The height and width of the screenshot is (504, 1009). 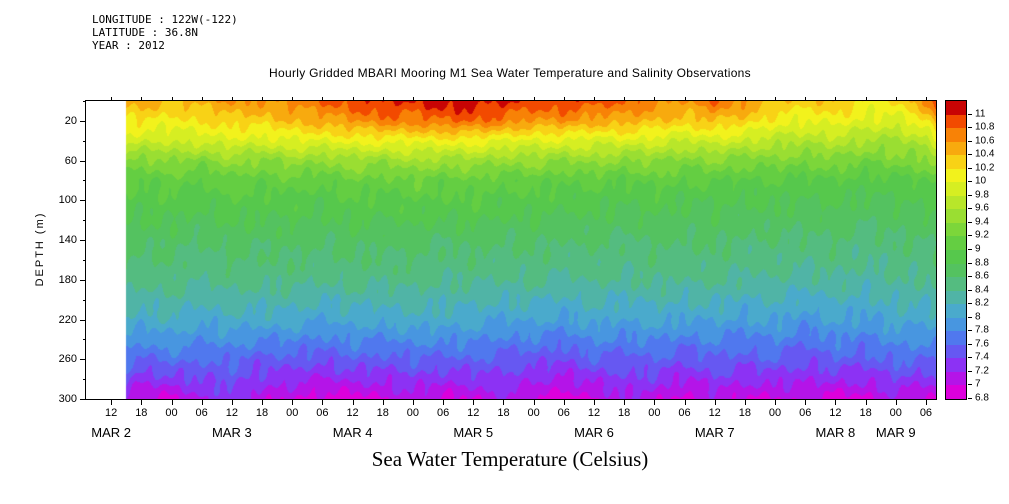 I want to click on colorbar-tick-label: 11, so click(x=980, y=114).